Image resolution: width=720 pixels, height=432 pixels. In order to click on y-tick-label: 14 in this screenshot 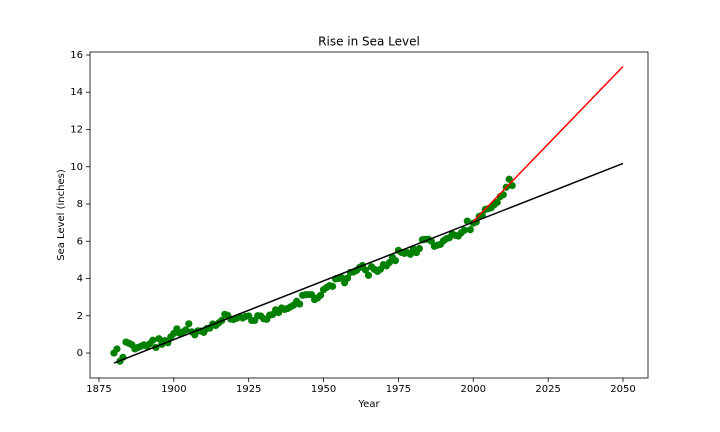, I will do `click(76, 92)`.